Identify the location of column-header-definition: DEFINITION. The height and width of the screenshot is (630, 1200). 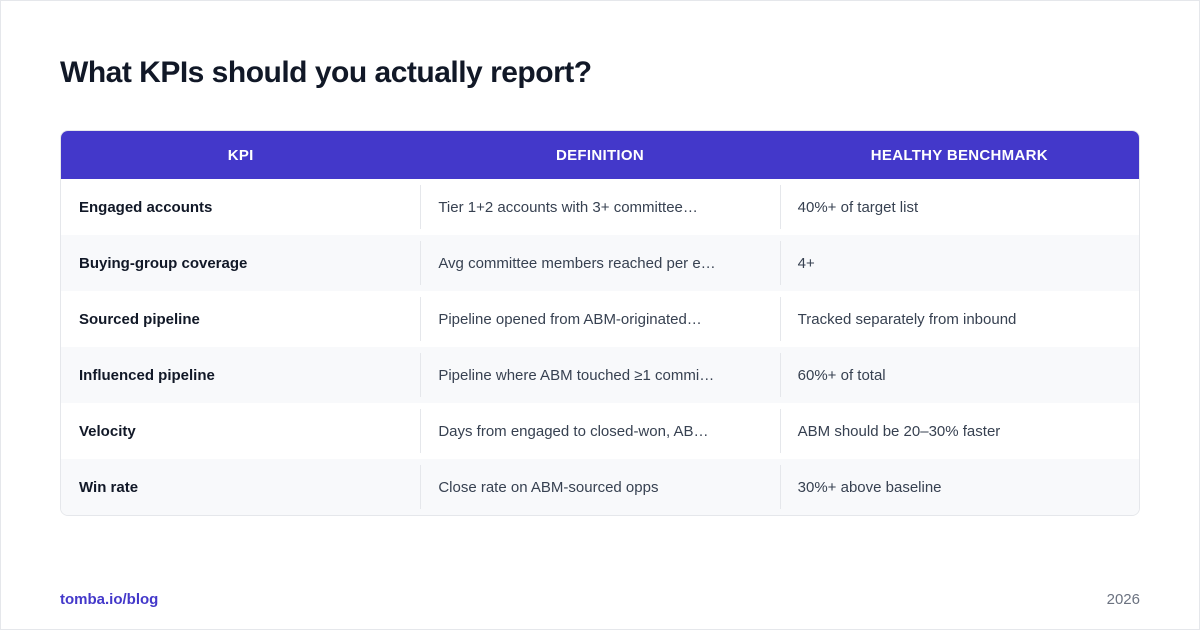
(599, 155).